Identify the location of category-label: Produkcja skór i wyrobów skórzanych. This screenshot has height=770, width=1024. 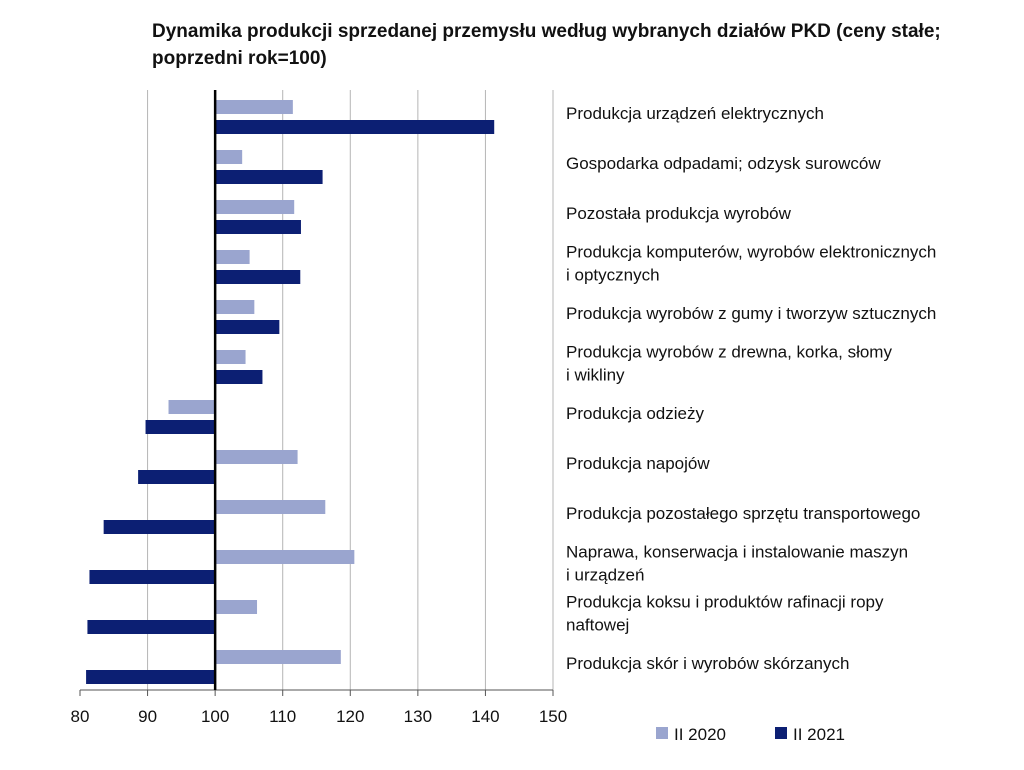
(707, 663).